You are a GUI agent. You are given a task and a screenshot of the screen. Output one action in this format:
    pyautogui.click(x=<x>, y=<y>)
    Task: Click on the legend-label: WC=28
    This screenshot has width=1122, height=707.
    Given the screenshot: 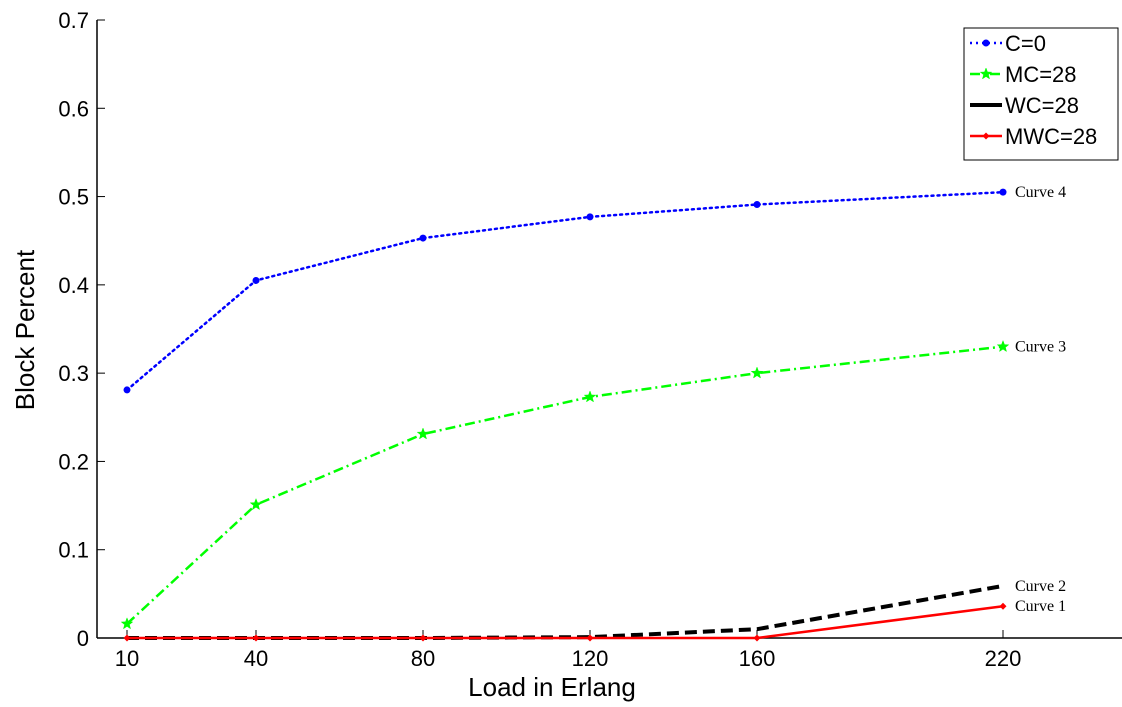 What is the action you would take?
    pyautogui.click(x=1042, y=105)
    